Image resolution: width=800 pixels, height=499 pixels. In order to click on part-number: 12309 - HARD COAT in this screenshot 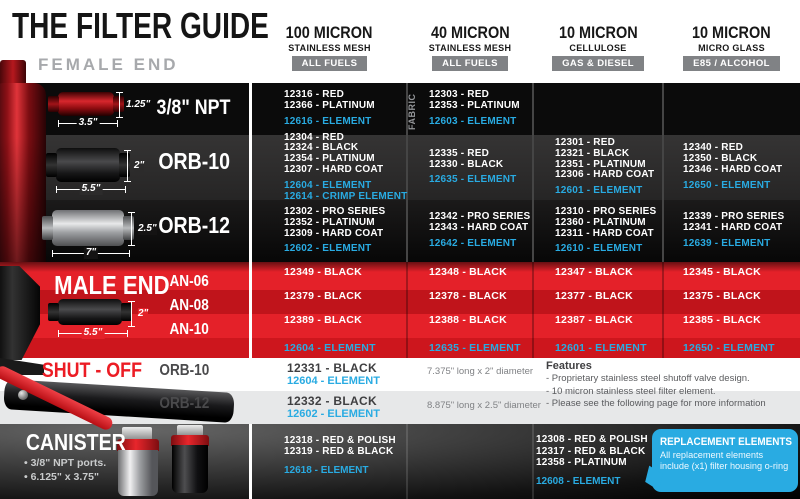, I will do `click(334, 233)`.